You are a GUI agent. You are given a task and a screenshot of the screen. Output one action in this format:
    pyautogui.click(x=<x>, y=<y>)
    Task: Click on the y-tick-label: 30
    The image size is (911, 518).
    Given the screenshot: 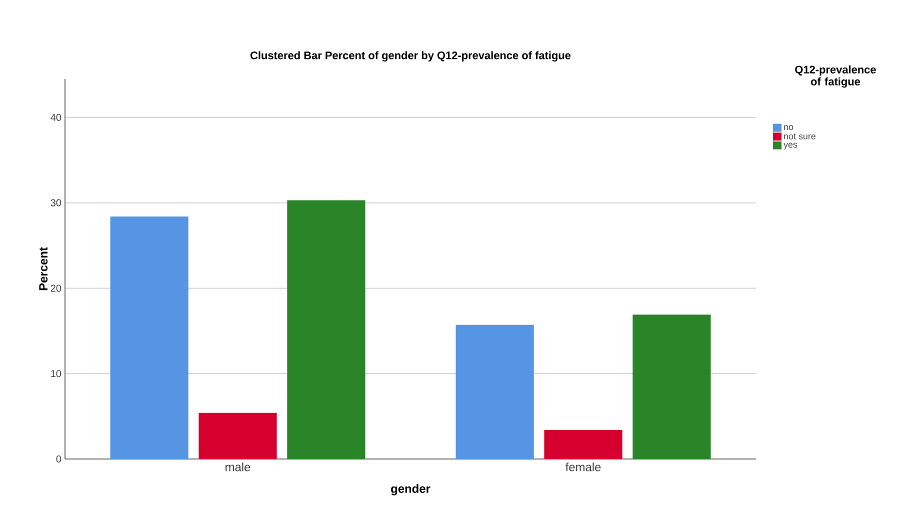 What is the action you would take?
    pyautogui.click(x=56, y=202)
    